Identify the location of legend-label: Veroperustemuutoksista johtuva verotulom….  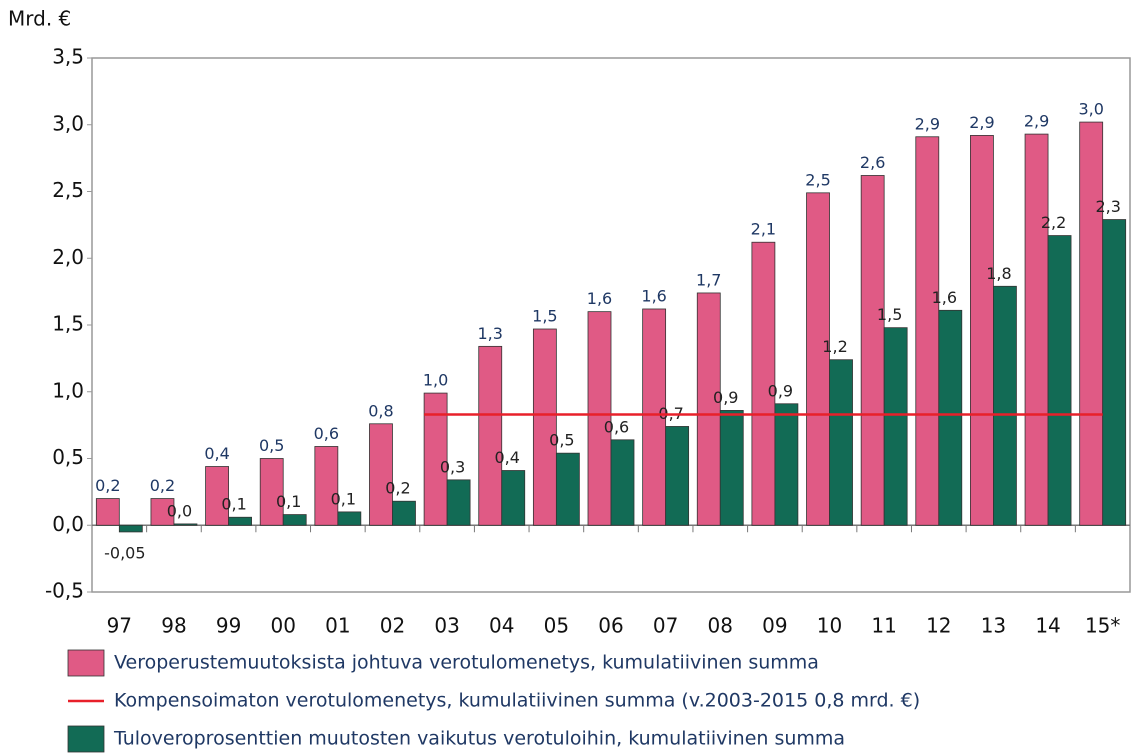
(466, 663).